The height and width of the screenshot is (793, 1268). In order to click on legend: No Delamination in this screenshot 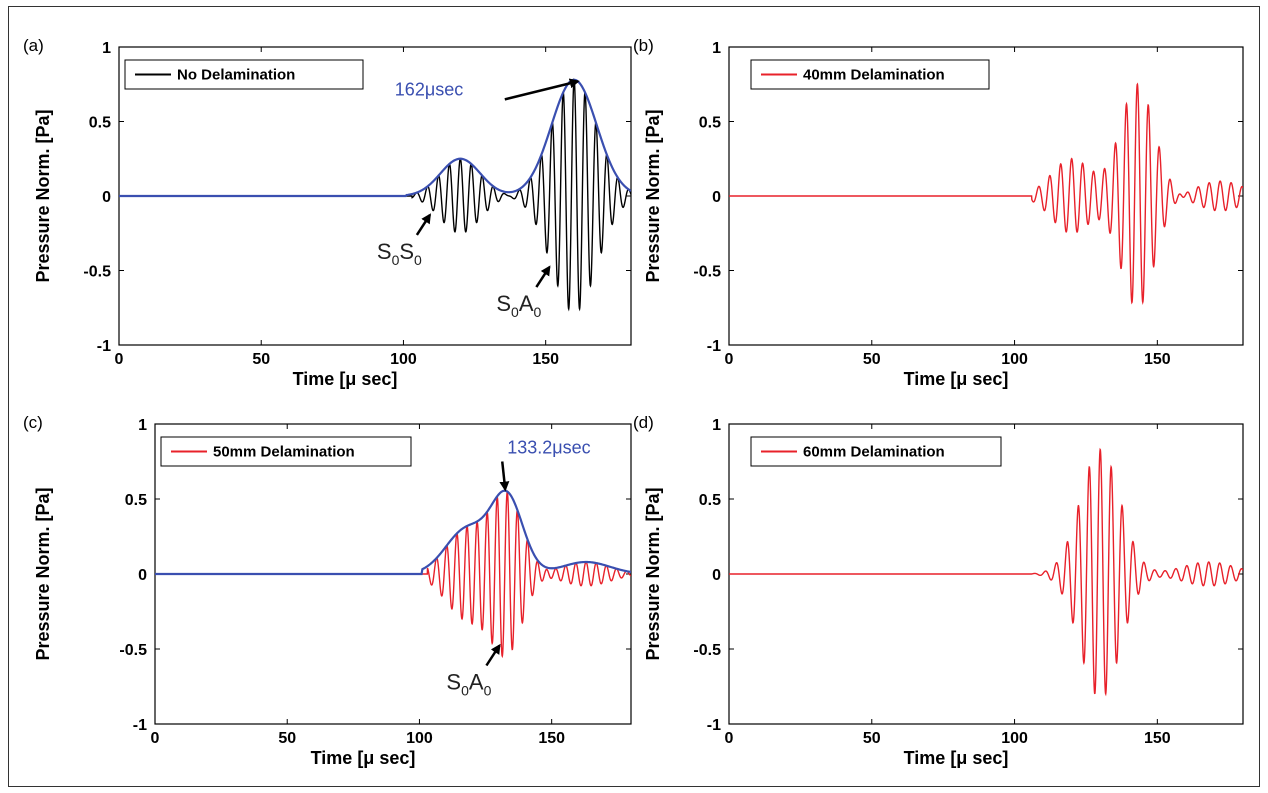, I will do `click(244, 74)`.